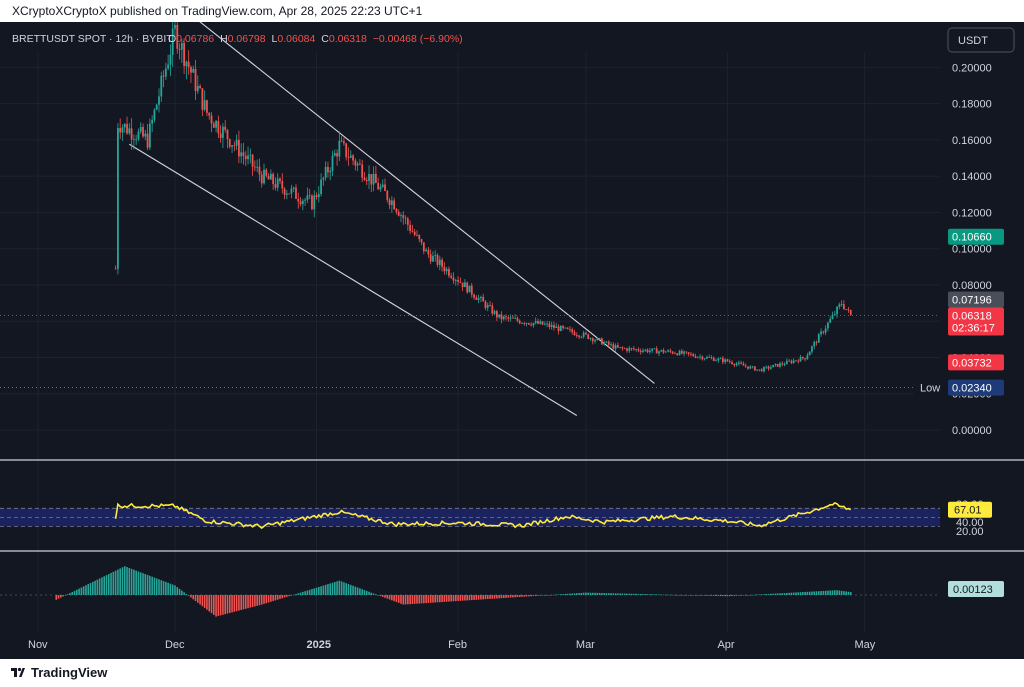 Image resolution: width=1024 pixels, height=687 pixels. Describe the element at coordinates (452, 645) in the screenshot. I see `time-axis: Nov Dec 2025 Feb Mar Apr May` at that location.